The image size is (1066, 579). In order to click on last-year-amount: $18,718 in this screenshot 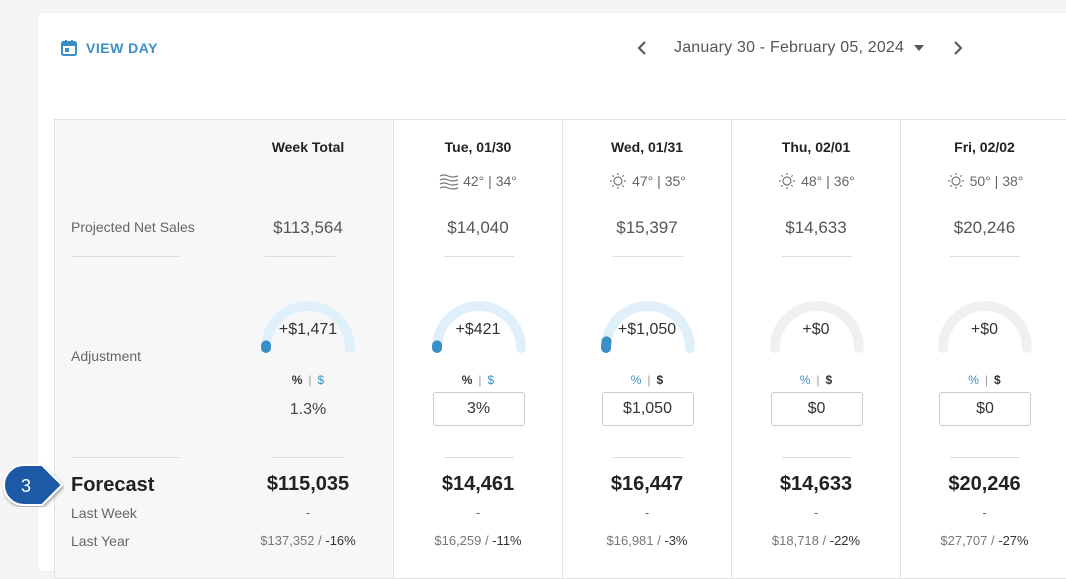, I will do `click(795, 540)`.